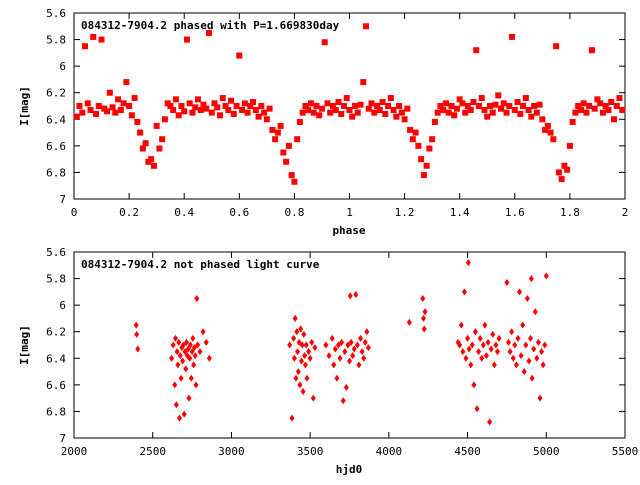 The width and height of the screenshot is (640, 485). Describe the element at coordinates (348, 230) in the screenshot. I see `phased-chart-xlabel: phase` at that location.